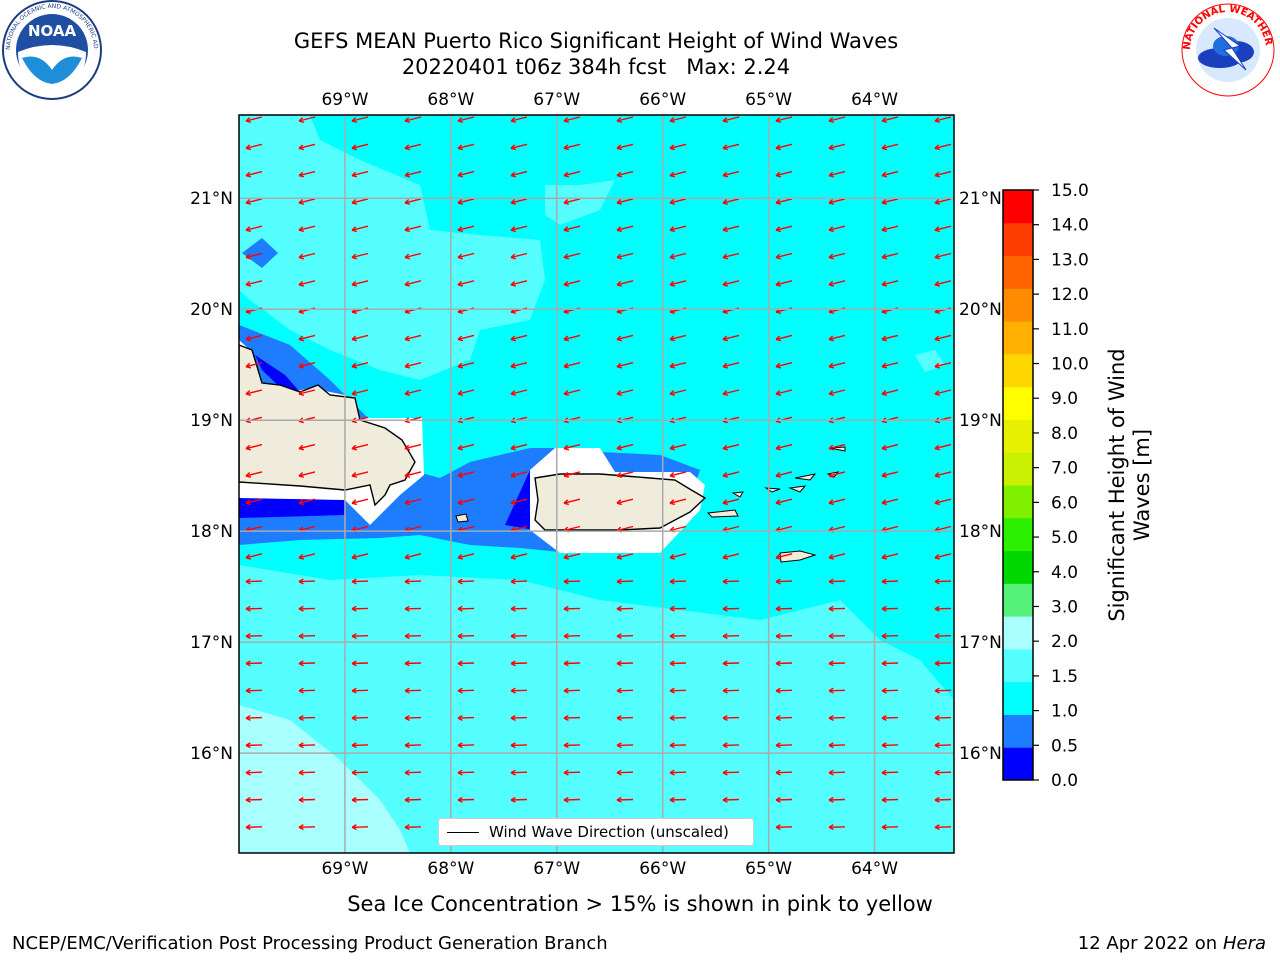 The width and height of the screenshot is (1280, 960). I want to click on lon-label-bottom: 64°W, so click(874, 869).